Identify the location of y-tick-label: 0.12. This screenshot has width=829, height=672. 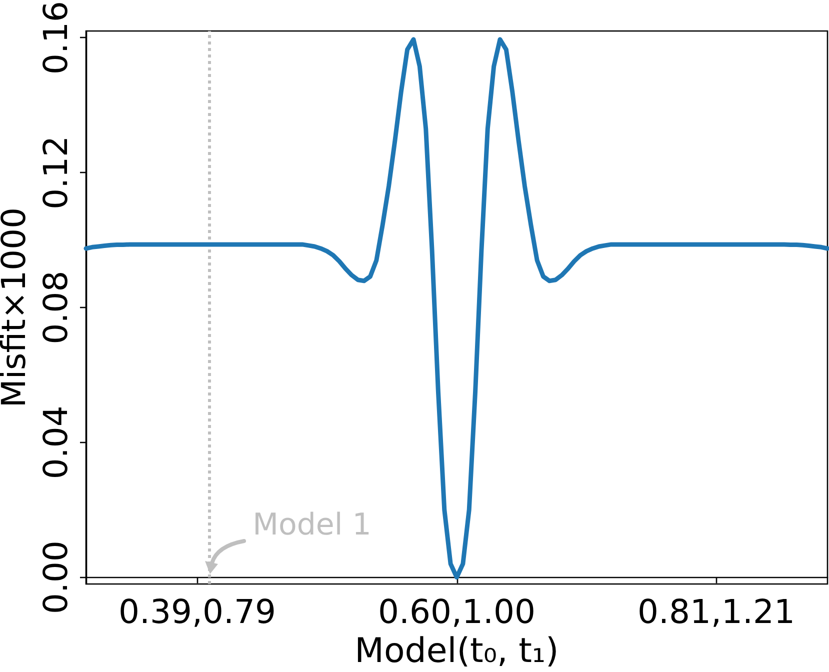
(55, 173).